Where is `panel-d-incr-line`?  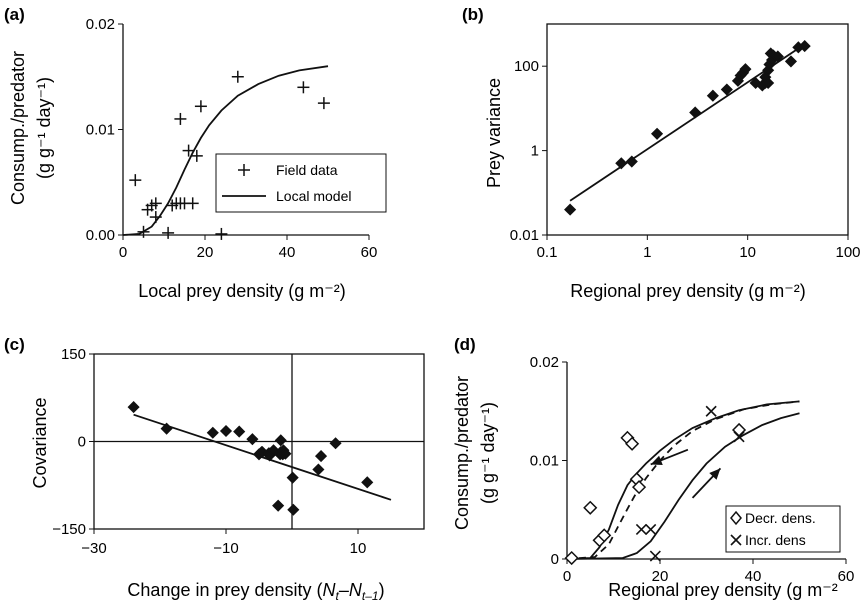
panel-d-incr-line is located at coordinates (683, 486).